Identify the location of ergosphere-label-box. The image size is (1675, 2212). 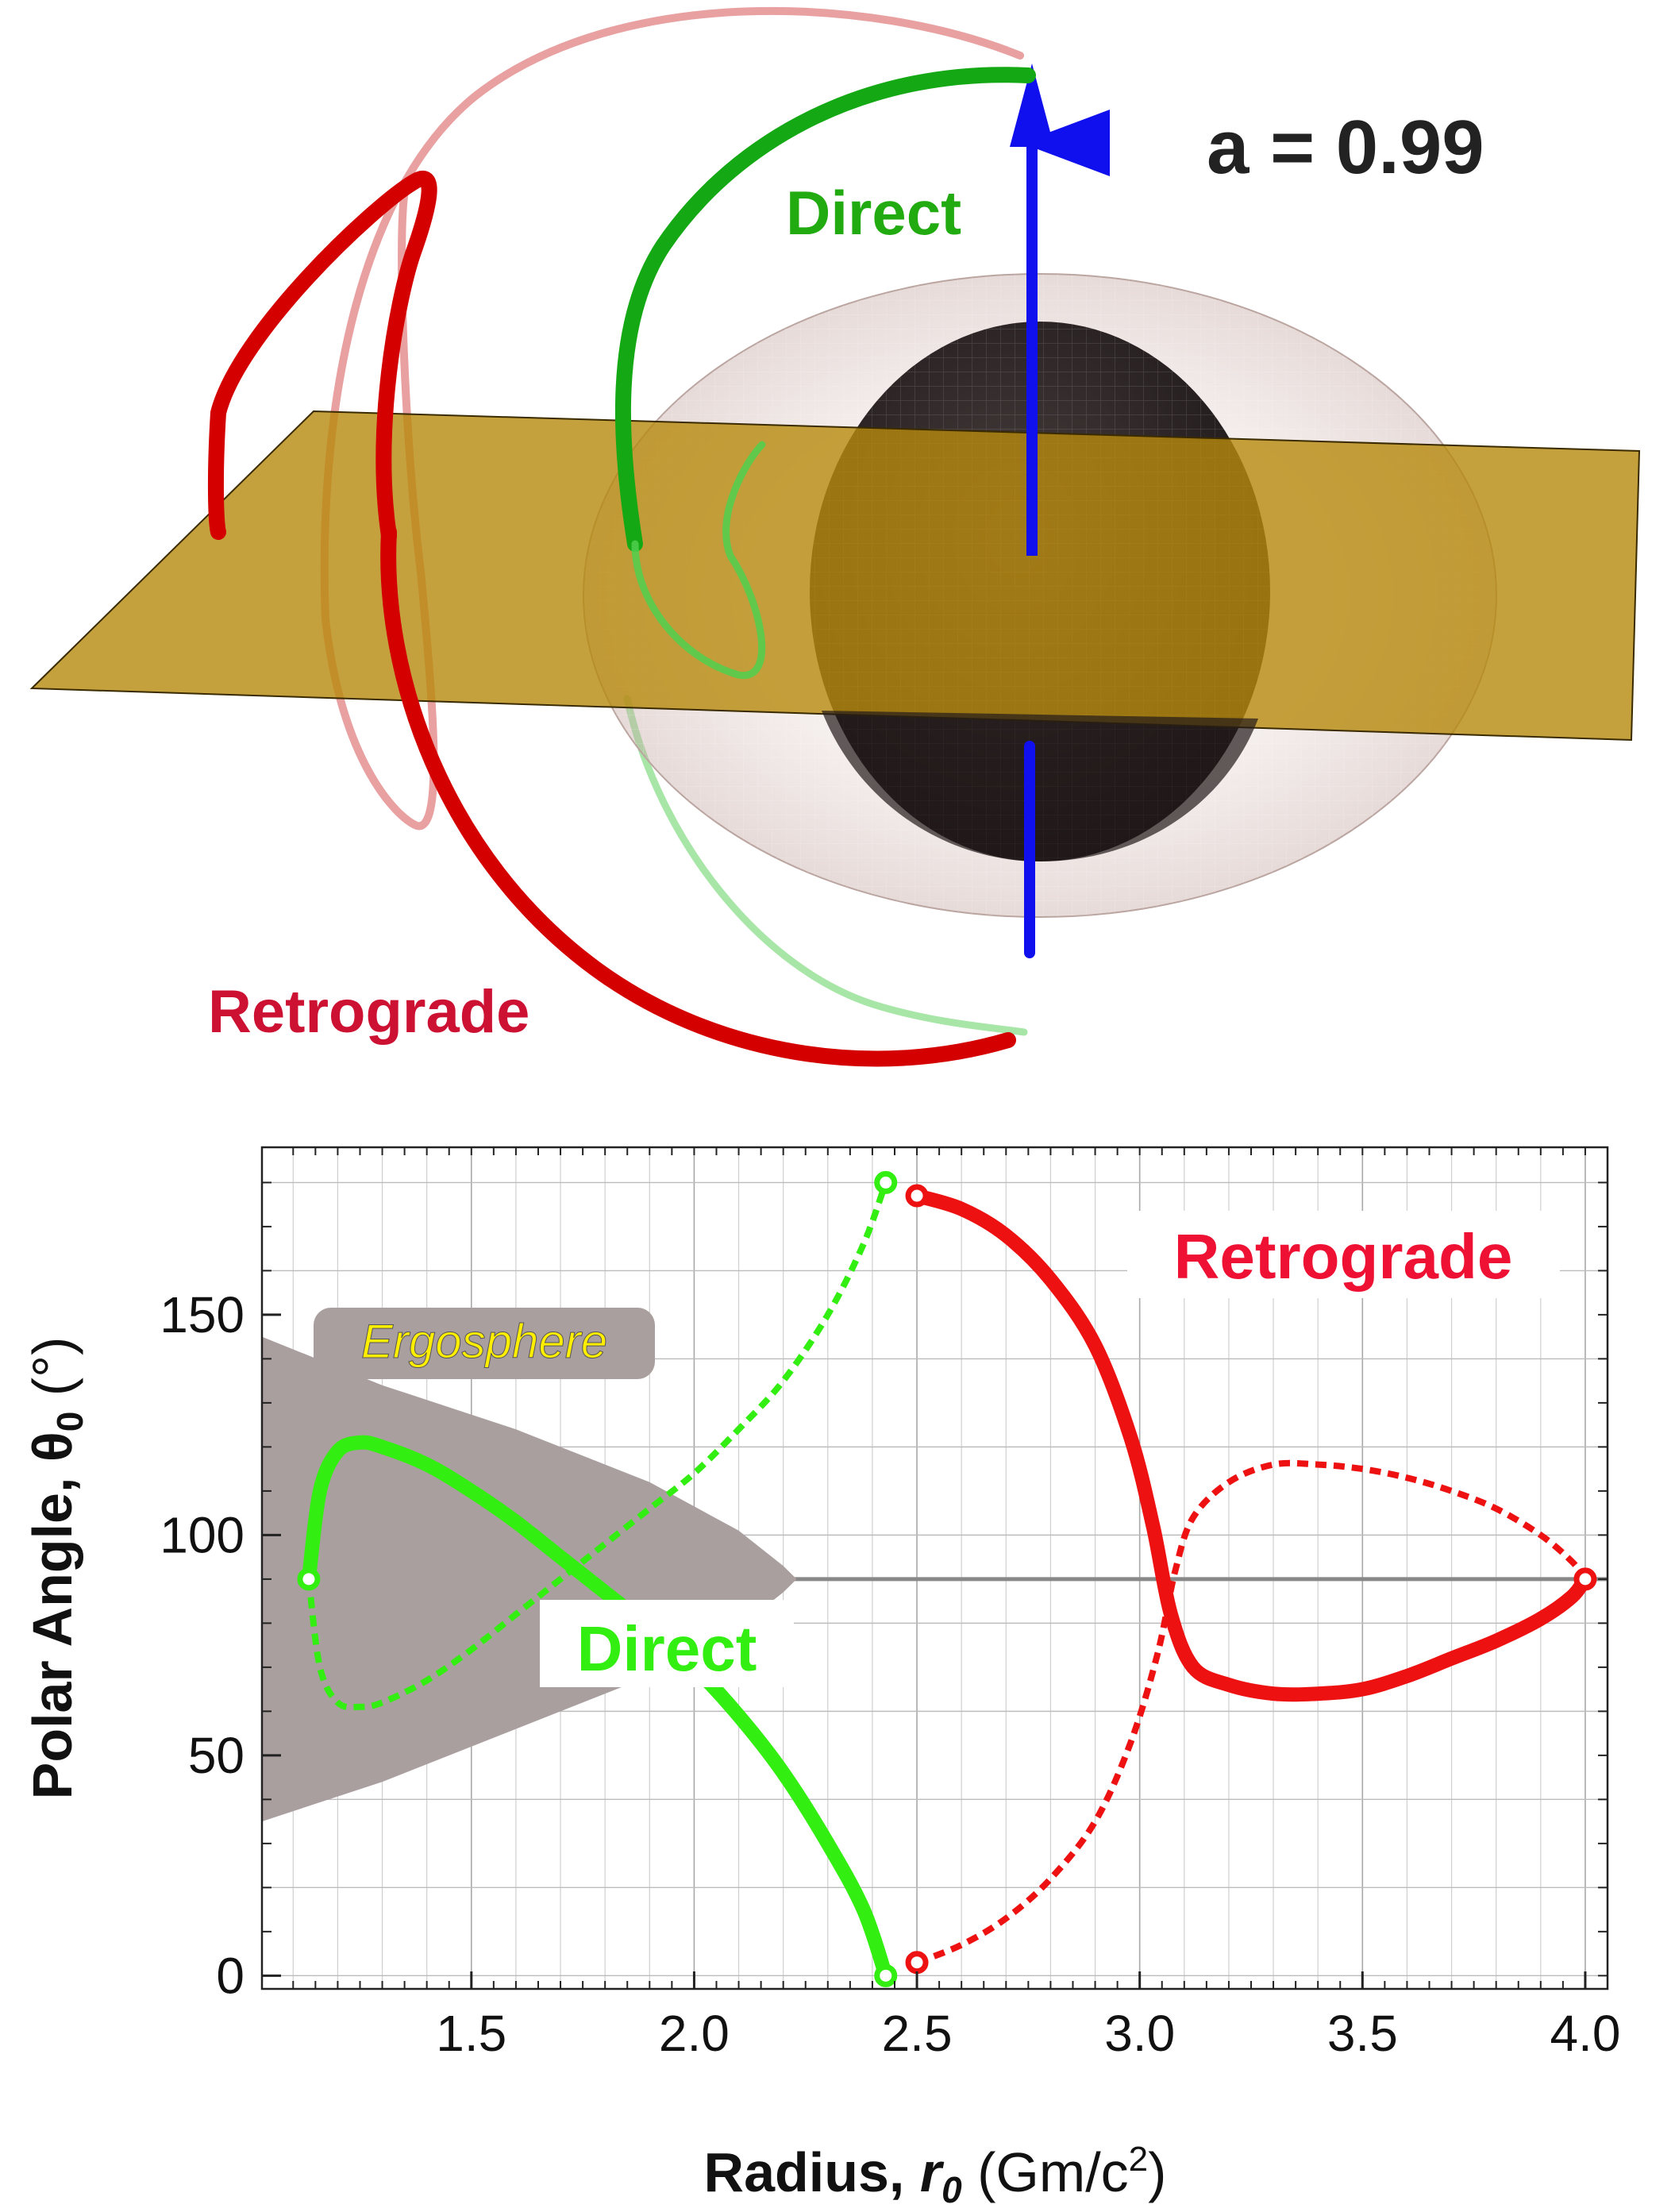
(484, 1343).